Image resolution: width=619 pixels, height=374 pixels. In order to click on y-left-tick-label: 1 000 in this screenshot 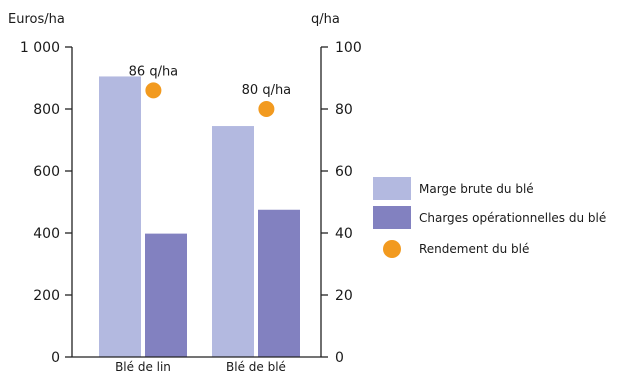, I will do `click(40, 48)`.